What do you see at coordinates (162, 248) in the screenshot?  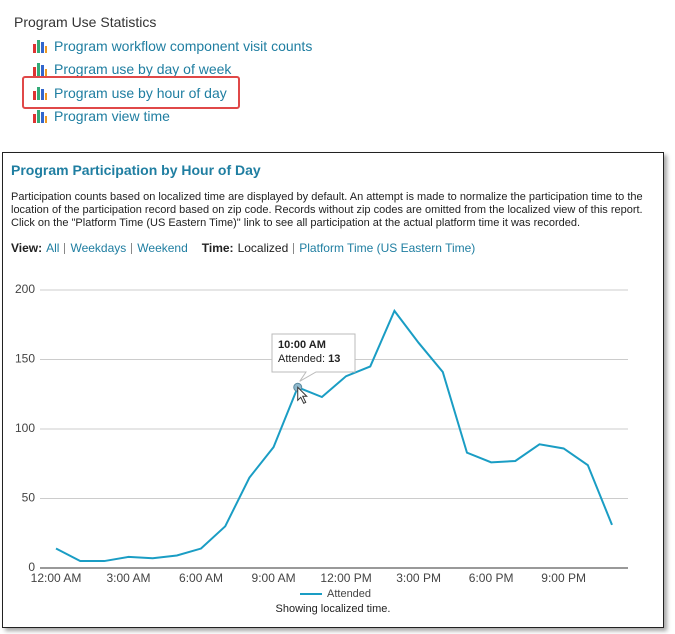 I see `view-option: Weekend` at bounding box center [162, 248].